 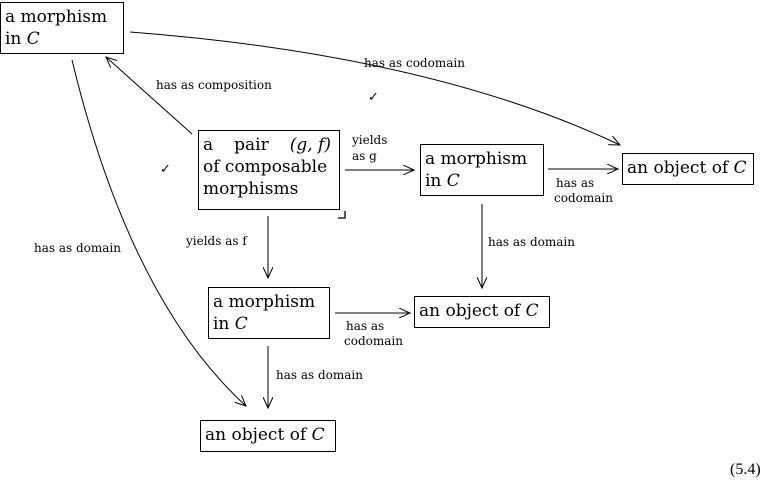 I want to click on node-pair-line2: of composable, so click(x=265, y=167).